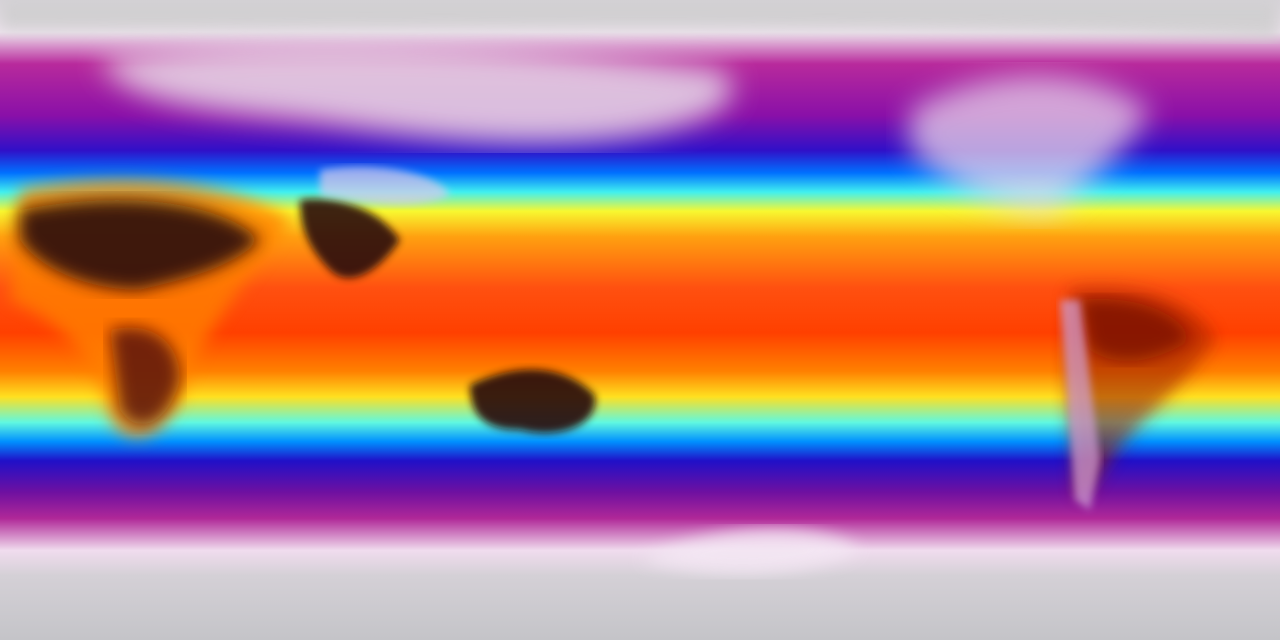  I want to click on arctic-gray-region, so click(640, 20).